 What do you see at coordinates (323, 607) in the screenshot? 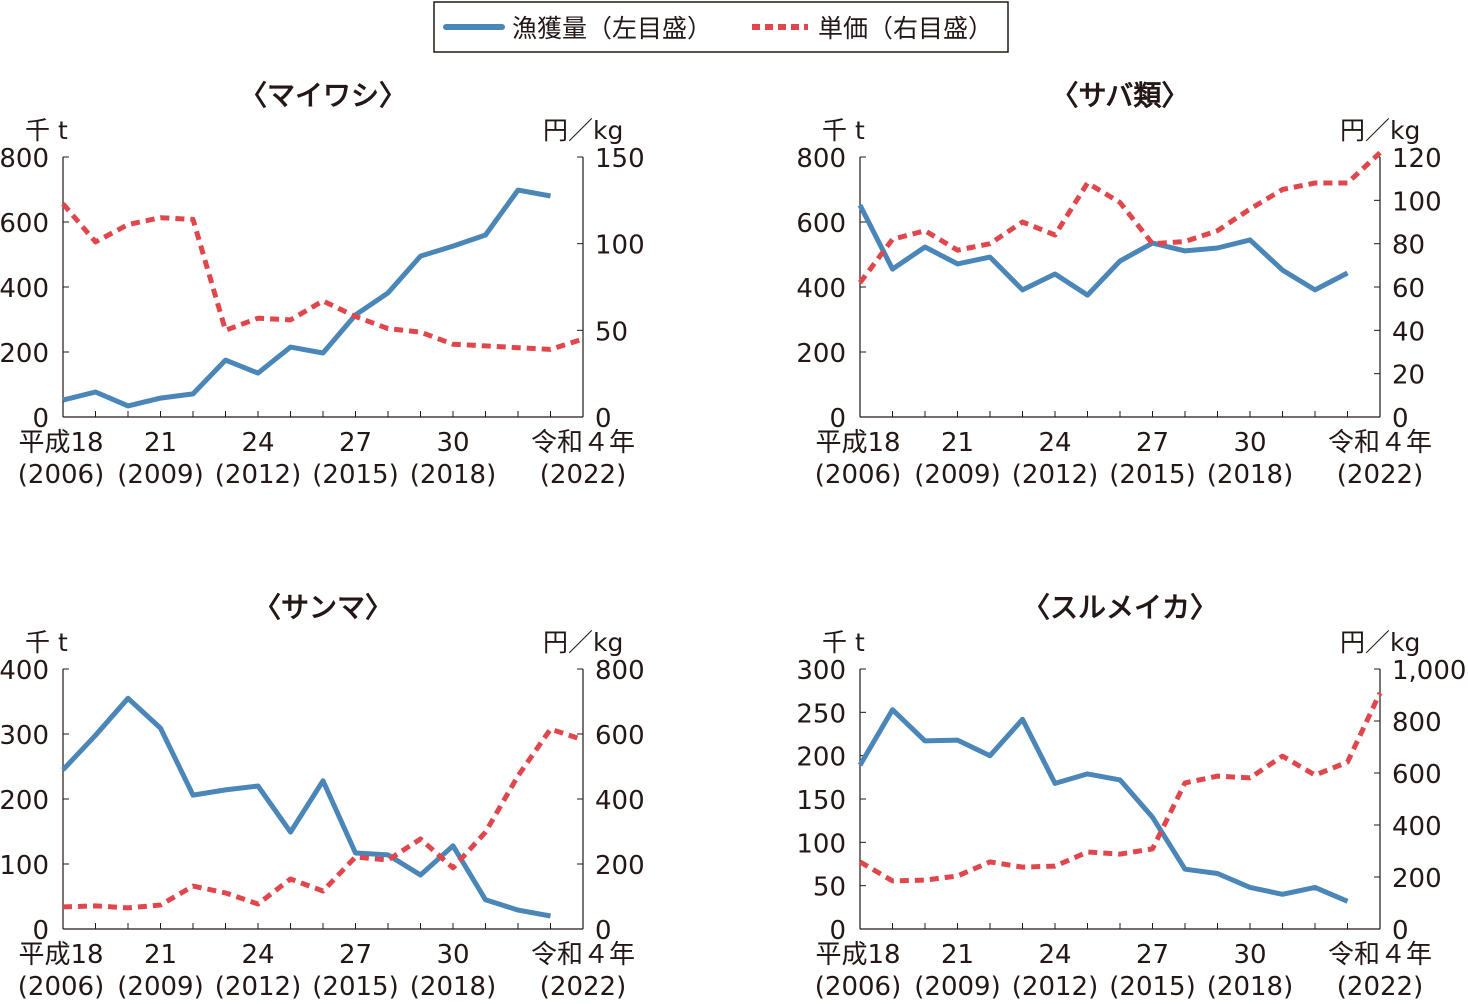
I see `chart-title: 〈サンマ〉` at bounding box center [323, 607].